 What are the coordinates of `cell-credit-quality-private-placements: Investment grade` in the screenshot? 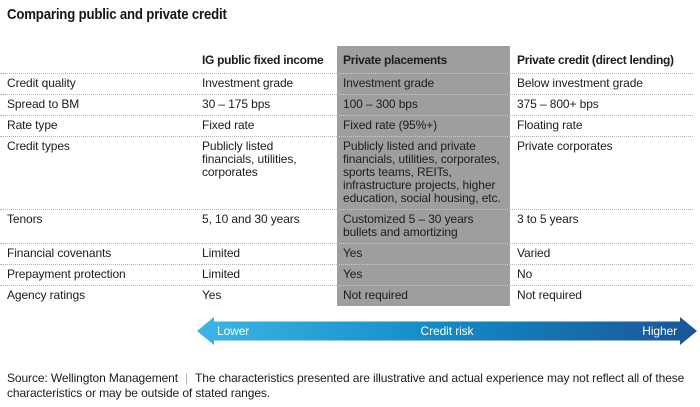 It's located at (423, 83).